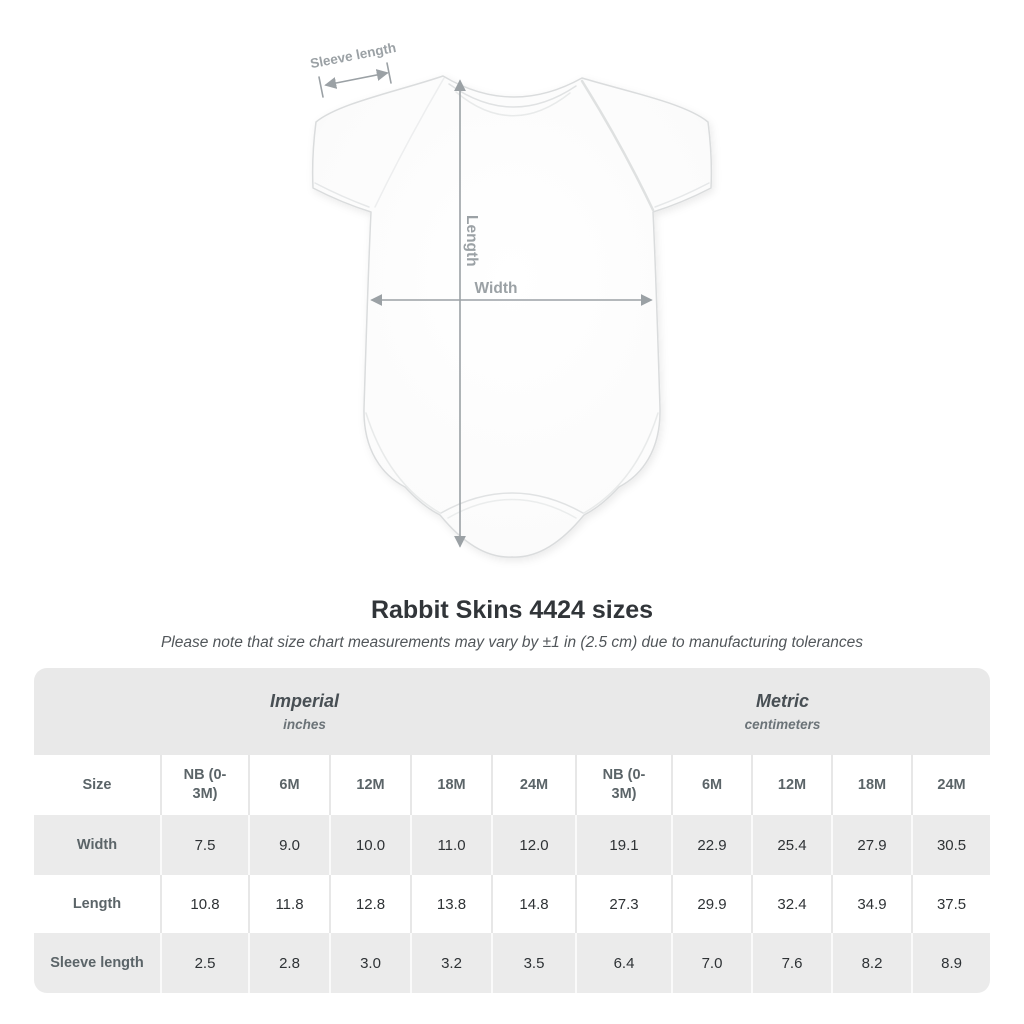 The image size is (1024, 1024). Describe the element at coordinates (711, 785) in the screenshot. I see `column-header-6m-metric: 6M` at that location.